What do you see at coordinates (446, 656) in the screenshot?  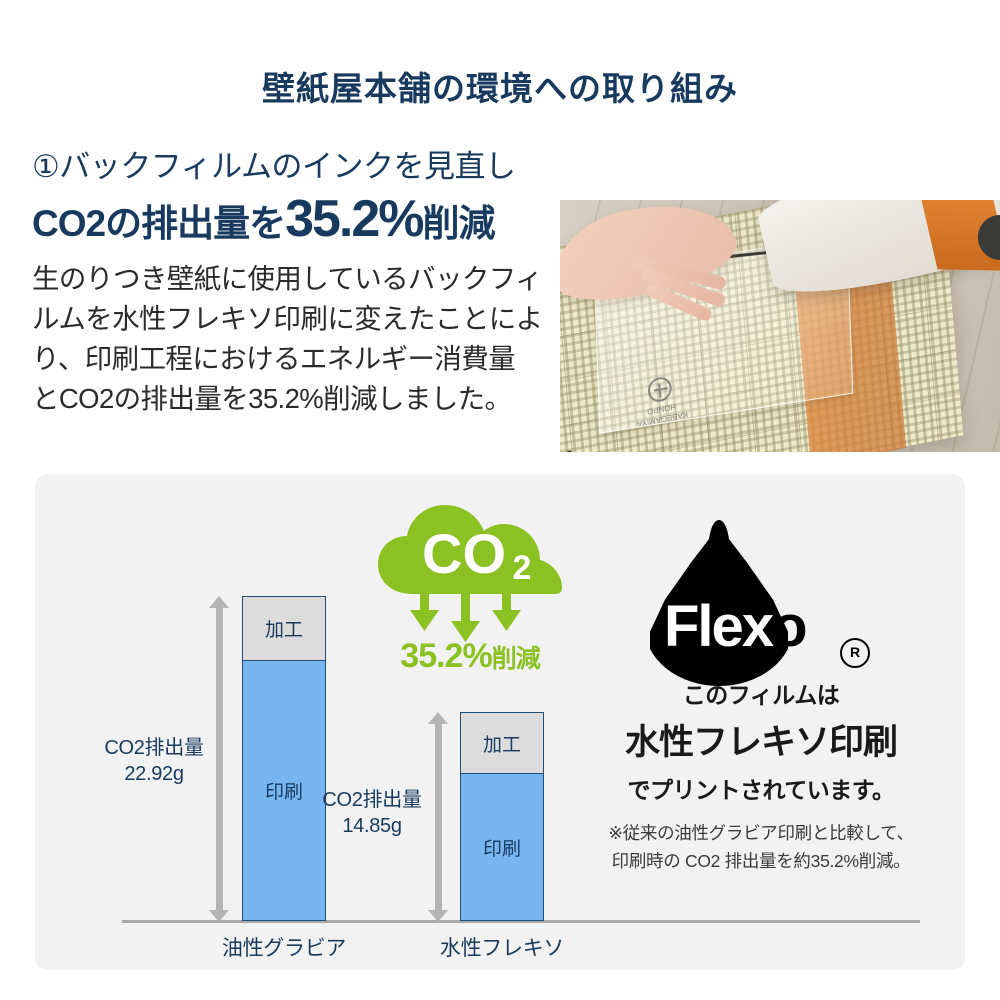 I see `co2-reduction-value: 35.2%` at bounding box center [446, 656].